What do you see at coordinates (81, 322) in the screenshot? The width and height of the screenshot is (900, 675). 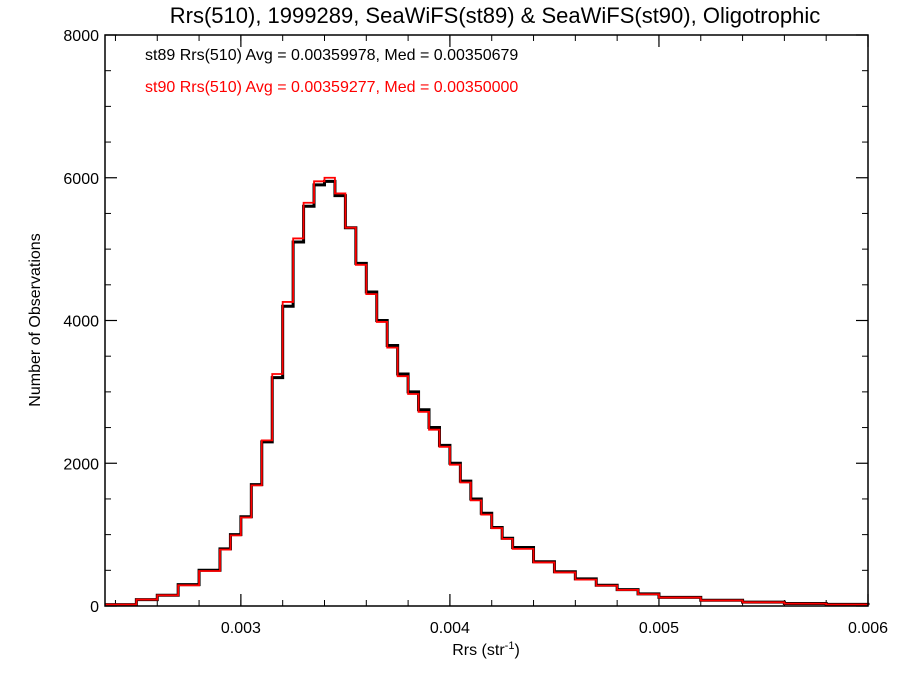 I see `y-tick-label: 4000` at bounding box center [81, 322].